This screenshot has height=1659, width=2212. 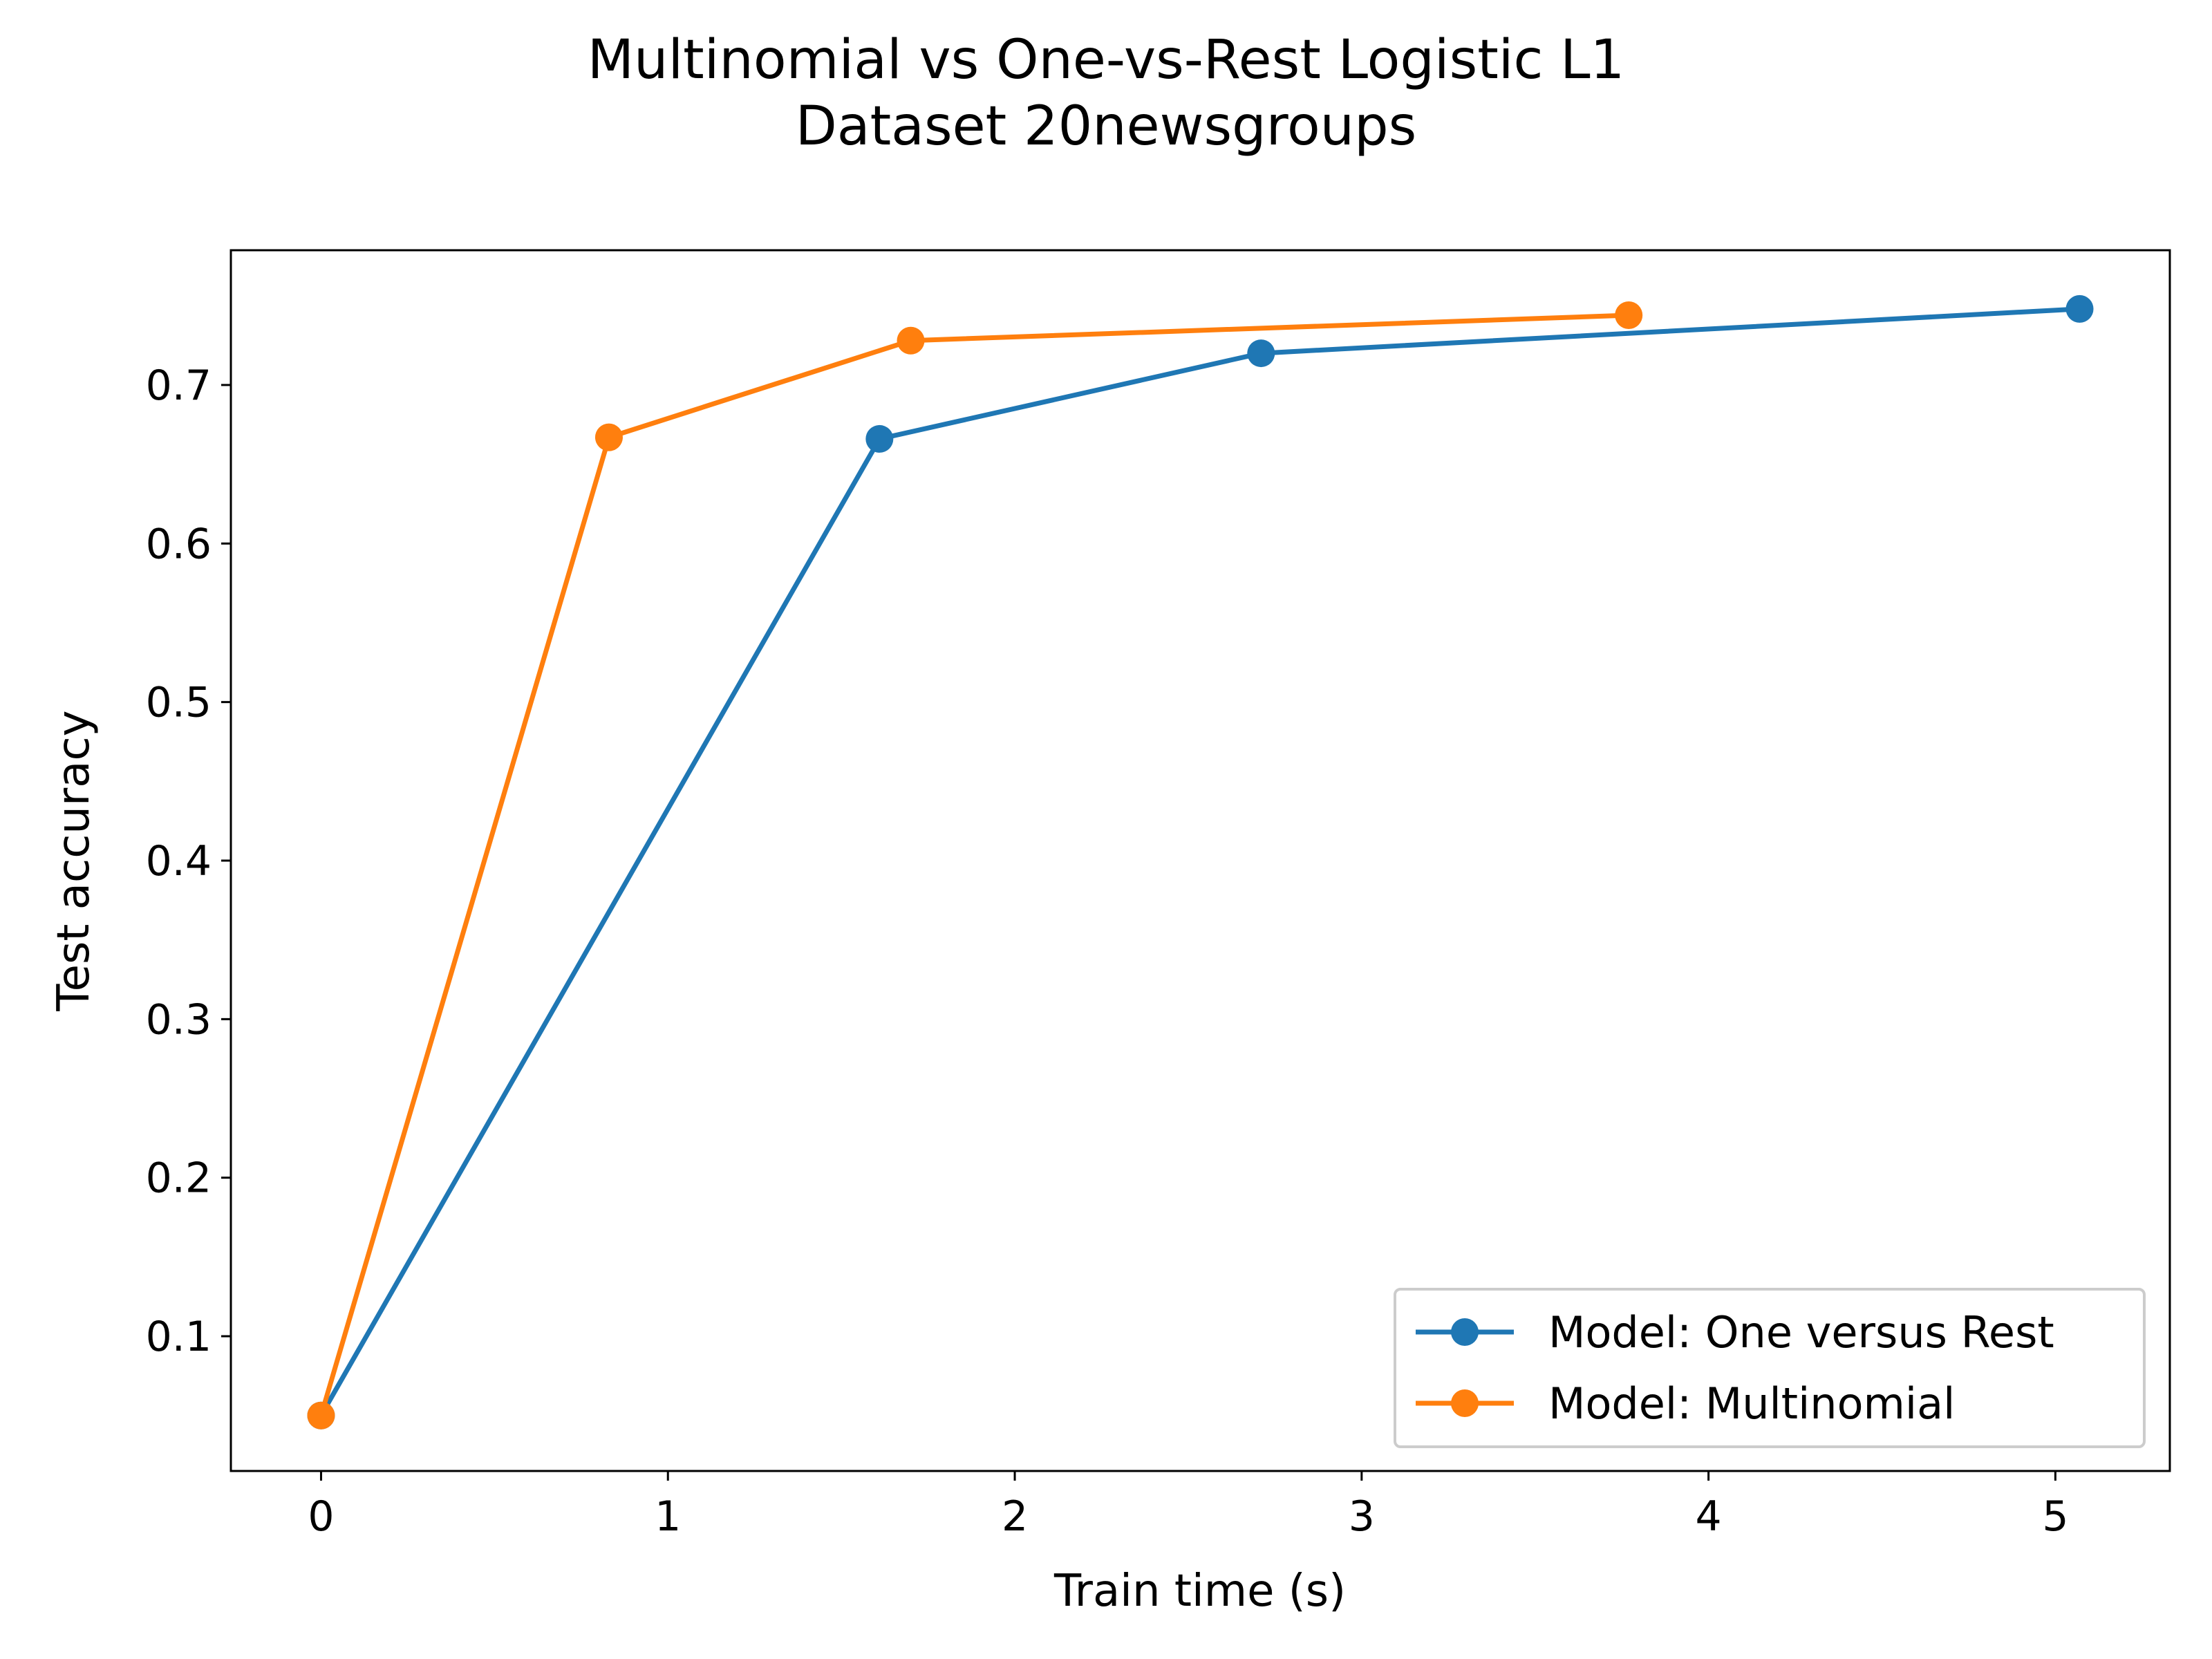 What do you see at coordinates (1709, 1516) in the screenshot?
I see `x-tick-label: 4` at bounding box center [1709, 1516].